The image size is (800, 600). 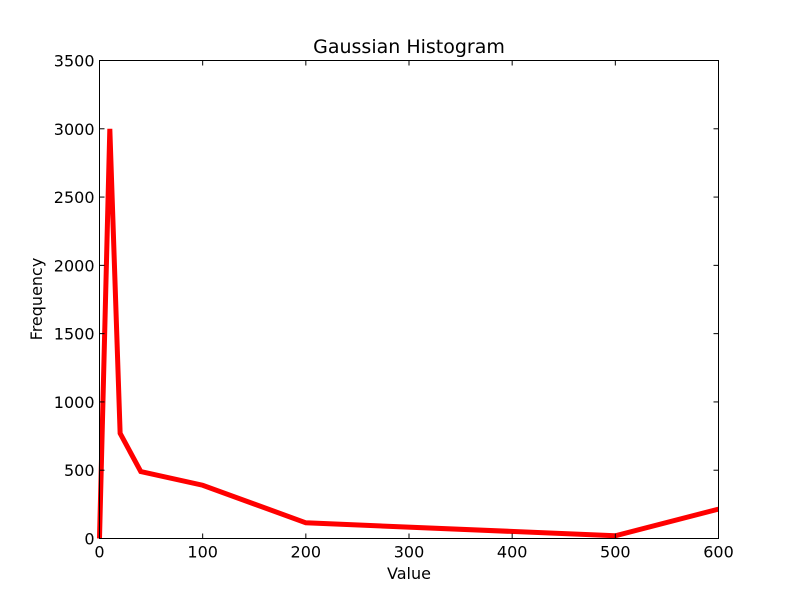 What do you see at coordinates (74, 402) in the screenshot?
I see `y-tick-label: 1000` at bounding box center [74, 402].